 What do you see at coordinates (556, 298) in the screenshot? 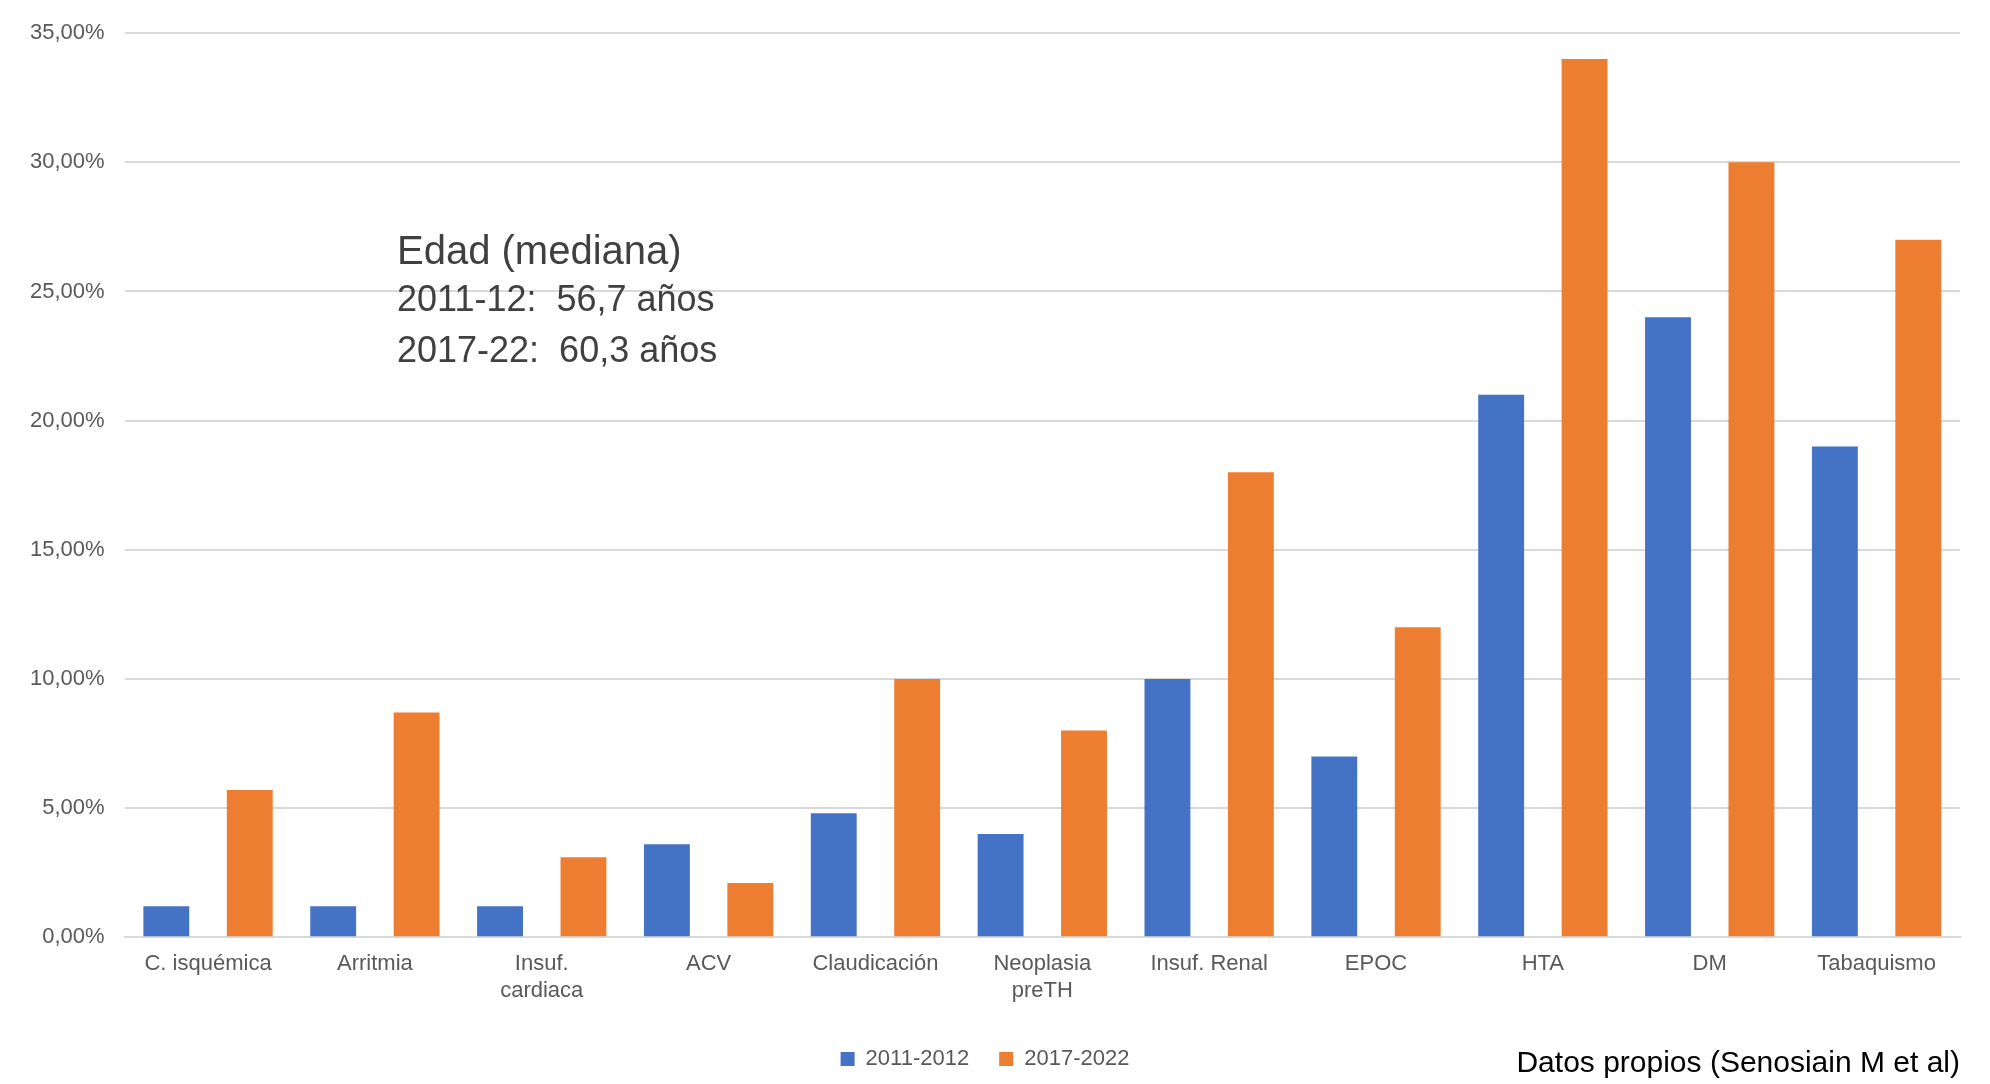
I see `annotation: 2011-12: 56,7 años` at bounding box center [556, 298].